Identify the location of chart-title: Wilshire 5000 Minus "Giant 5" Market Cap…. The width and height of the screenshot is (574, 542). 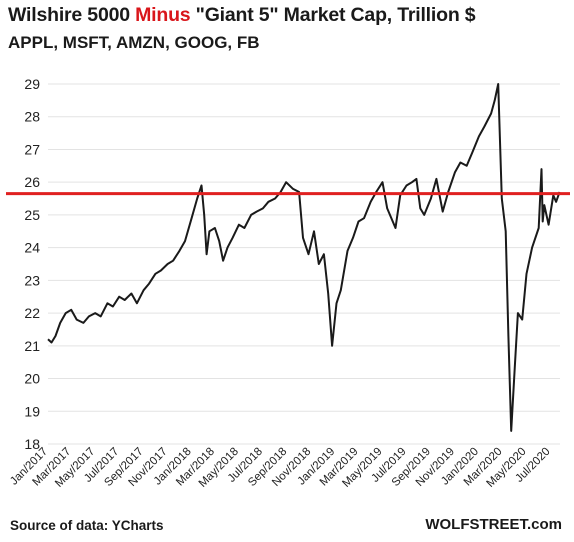
(242, 15).